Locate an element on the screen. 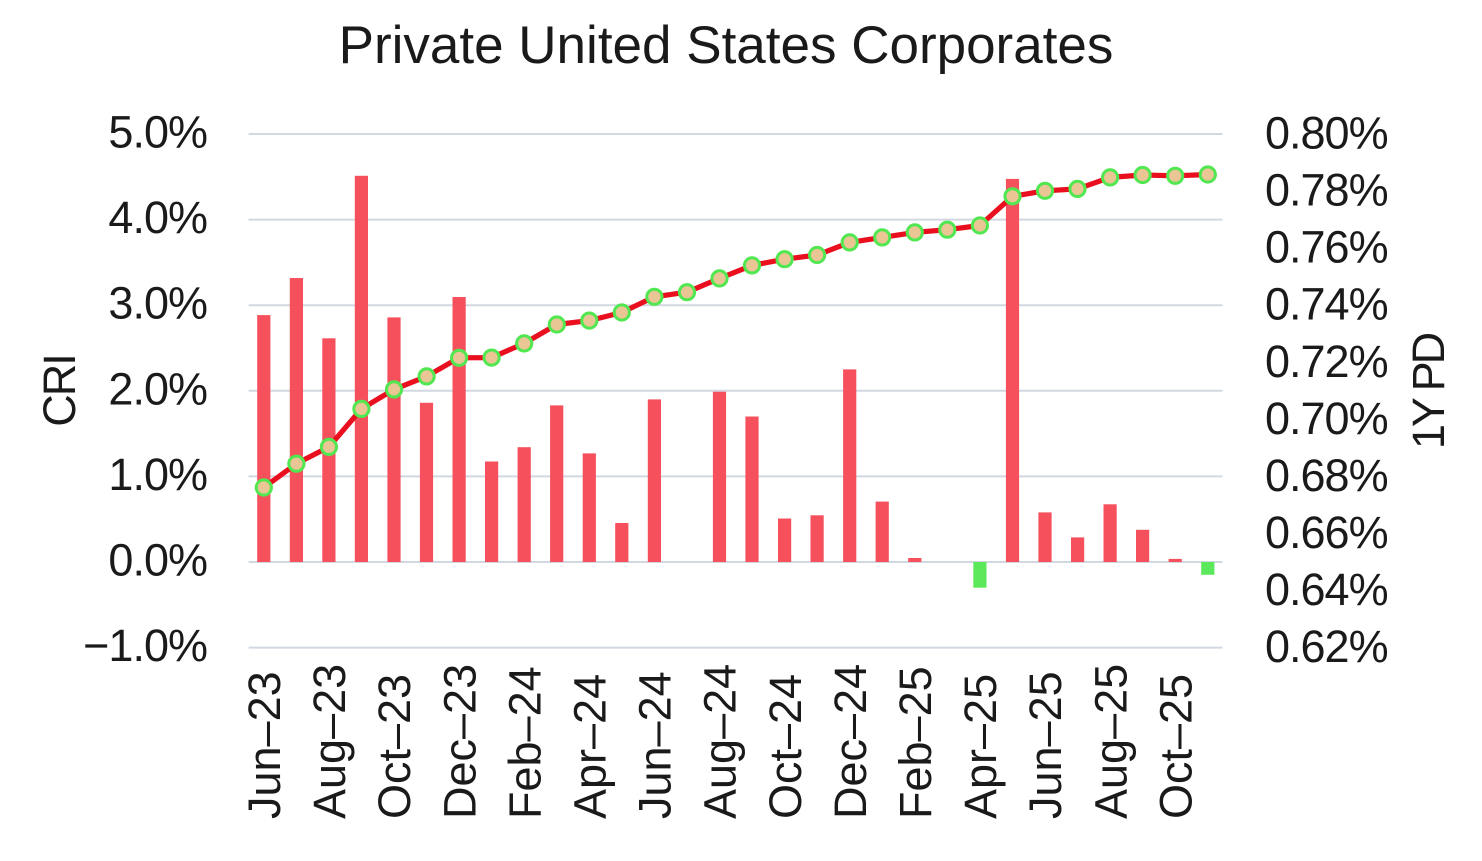  svg-text: 1Y PD is located at coordinates (1428, 391).